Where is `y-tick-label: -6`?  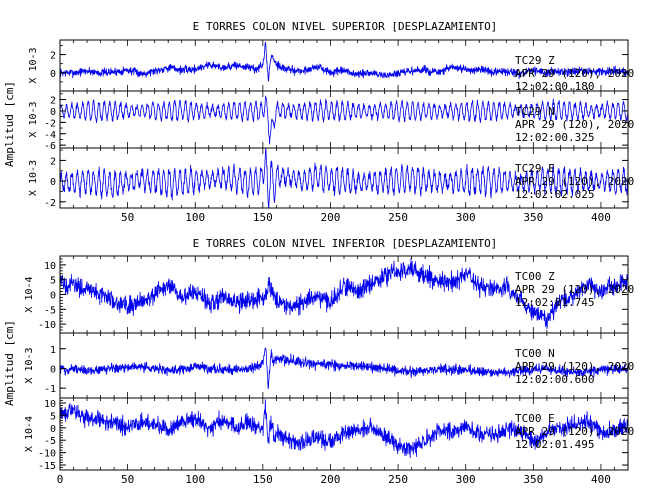
y-tick-label: -6 is located at coordinates (50, 146).